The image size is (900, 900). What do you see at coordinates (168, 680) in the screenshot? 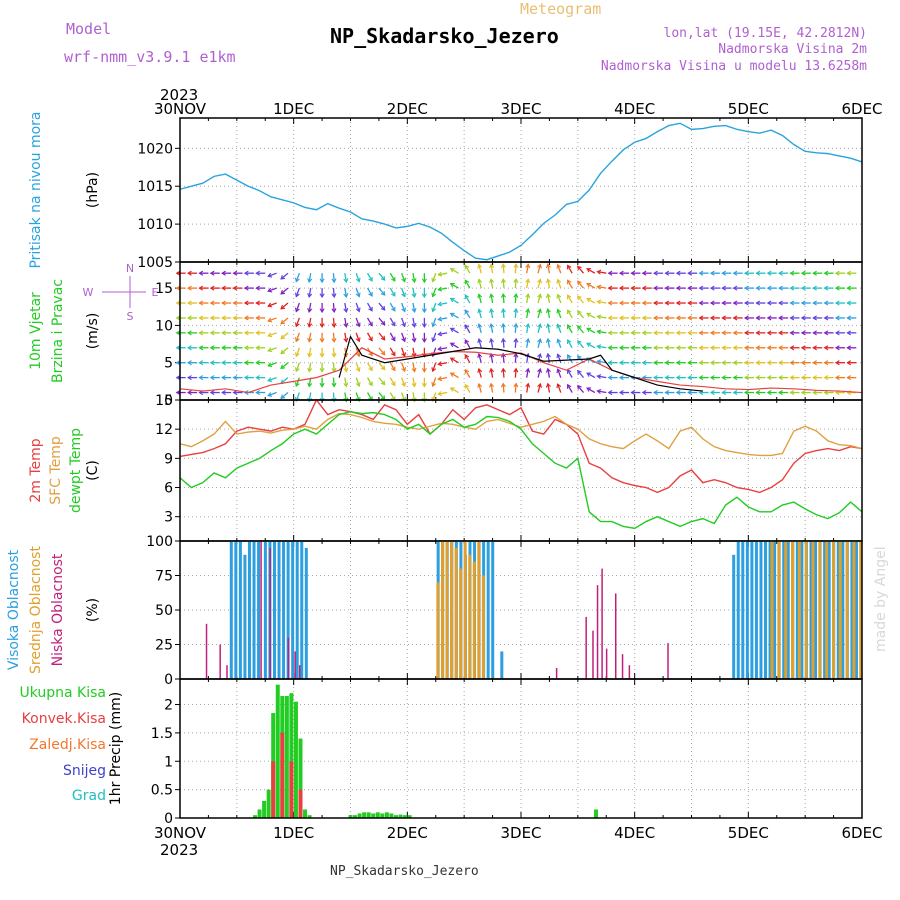
I see `y-tick-label: 0` at bounding box center [168, 680].